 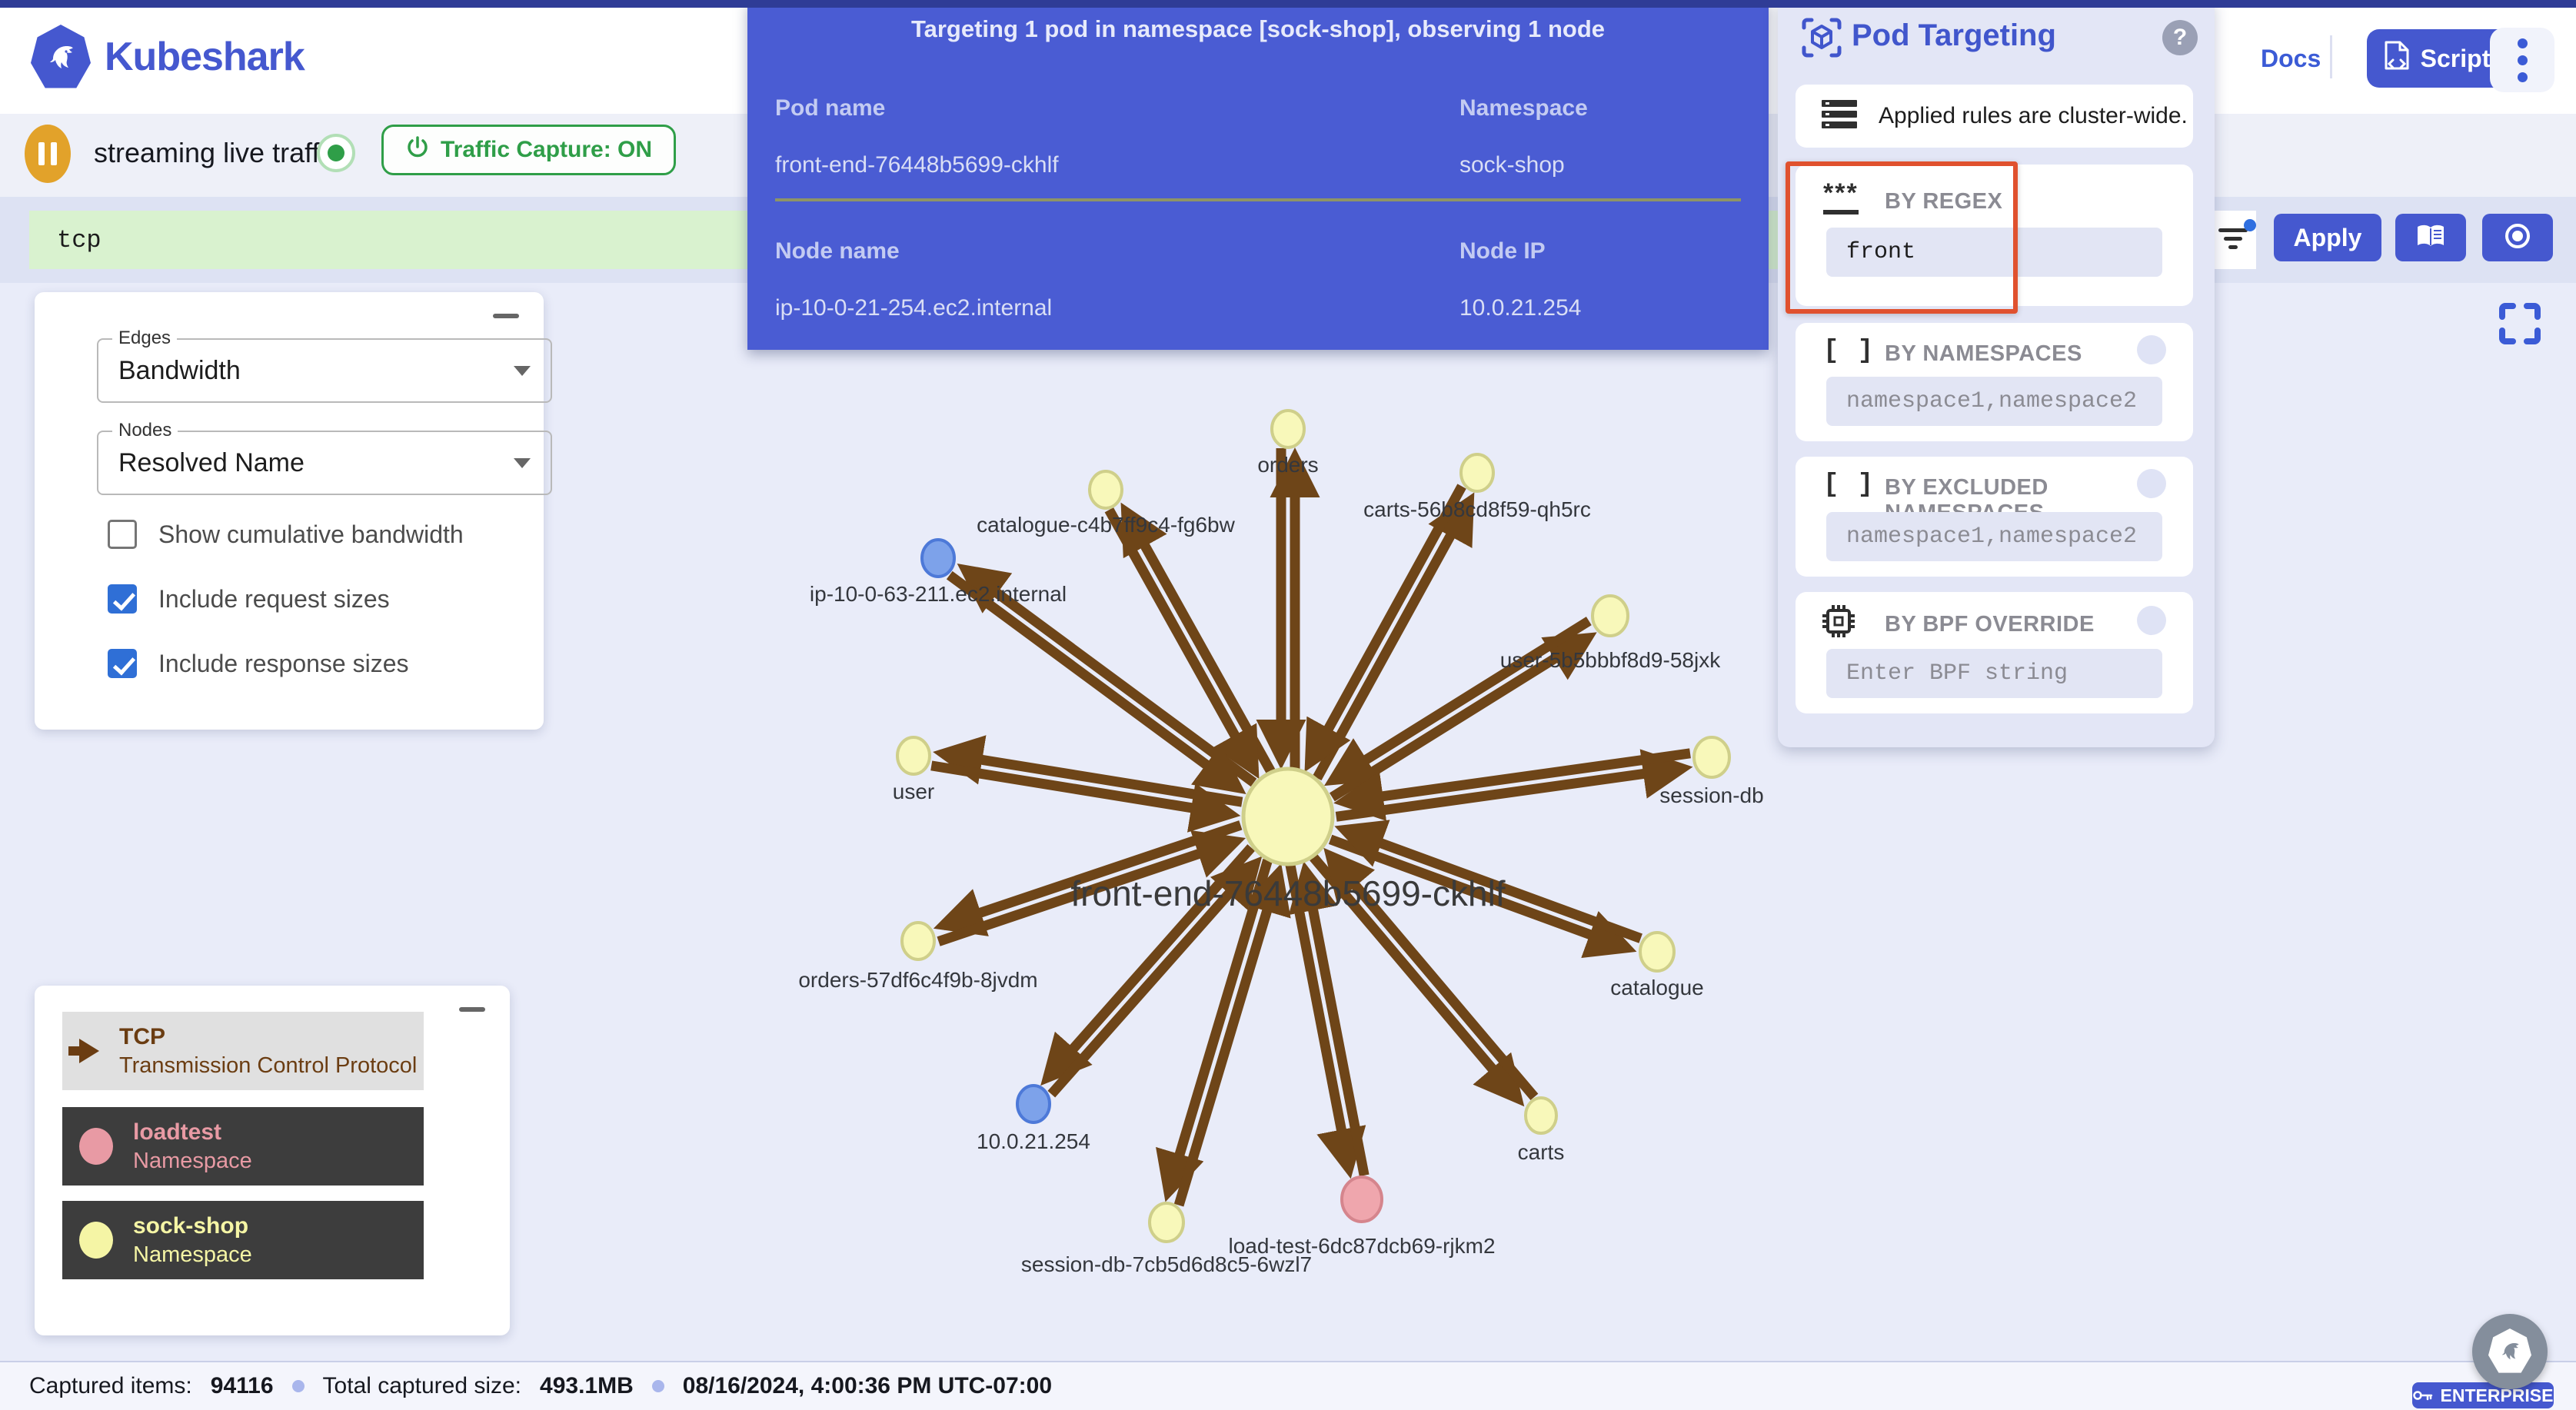 What do you see at coordinates (324, 457) in the screenshot?
I see `nodes-select: Nodes Resolved Name` at bounding box center [324, 457].